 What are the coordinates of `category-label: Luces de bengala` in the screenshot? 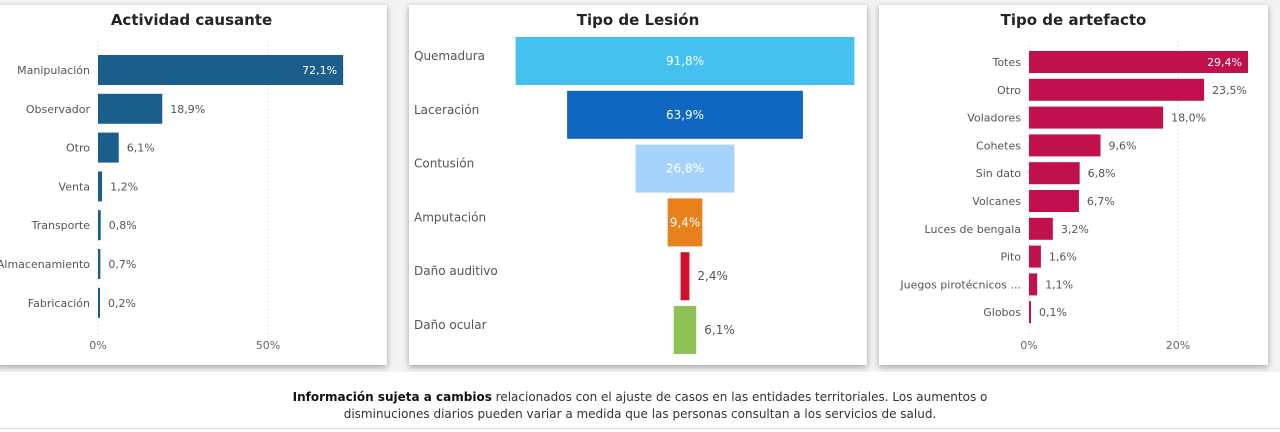 It's located at (973, 229).